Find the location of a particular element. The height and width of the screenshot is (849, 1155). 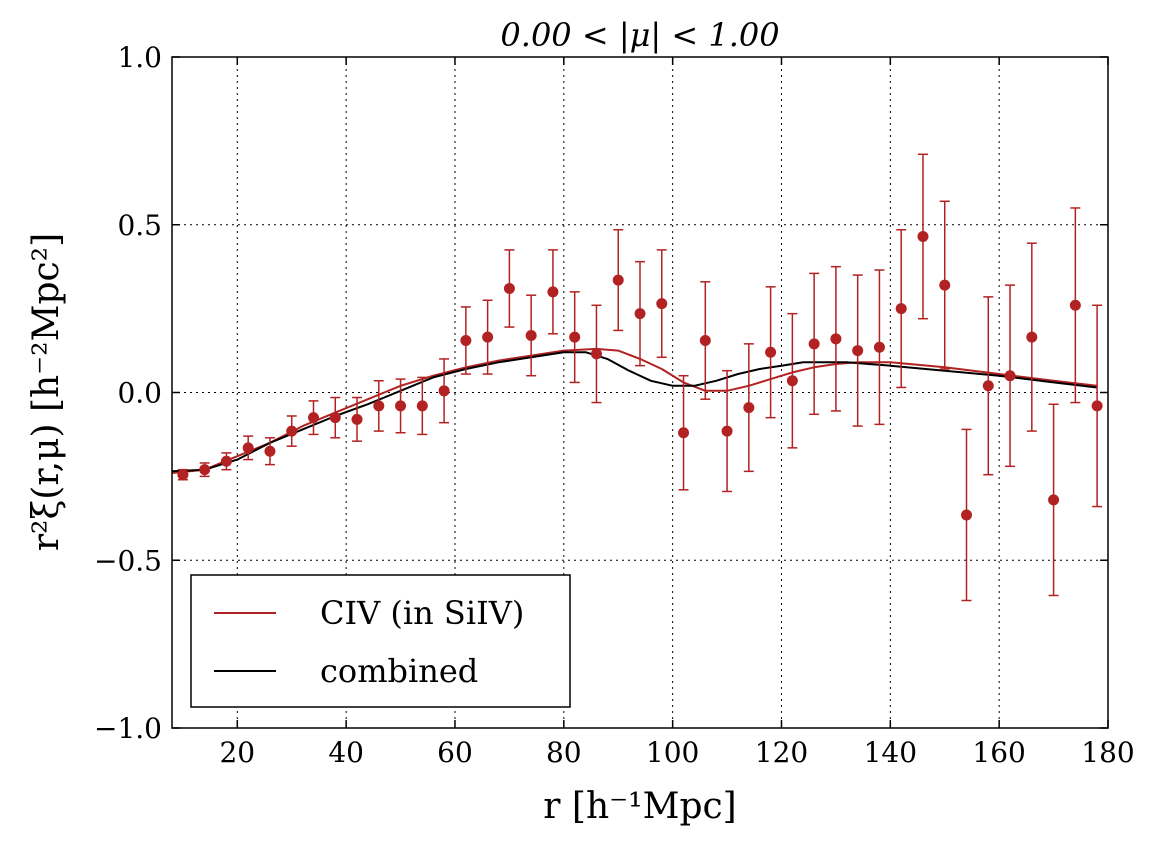

combined-model-line is located at coordinates (634, 412).